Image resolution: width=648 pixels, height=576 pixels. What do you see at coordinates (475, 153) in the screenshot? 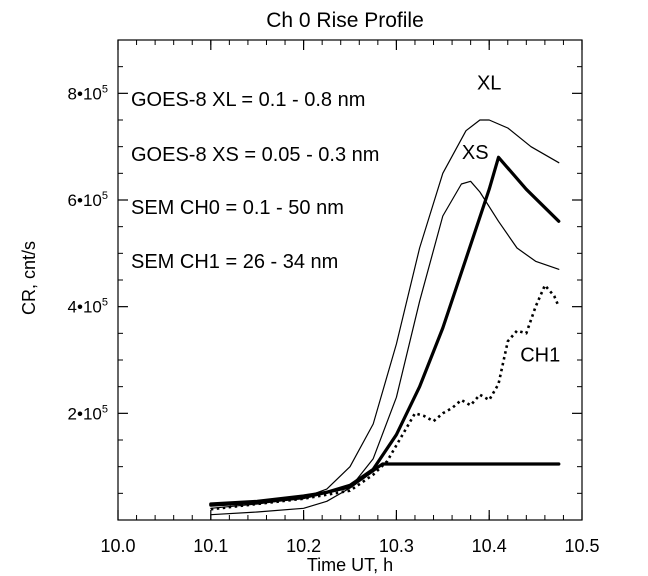
I see `series-label-xs: XS` at bounding box center [475, 153].